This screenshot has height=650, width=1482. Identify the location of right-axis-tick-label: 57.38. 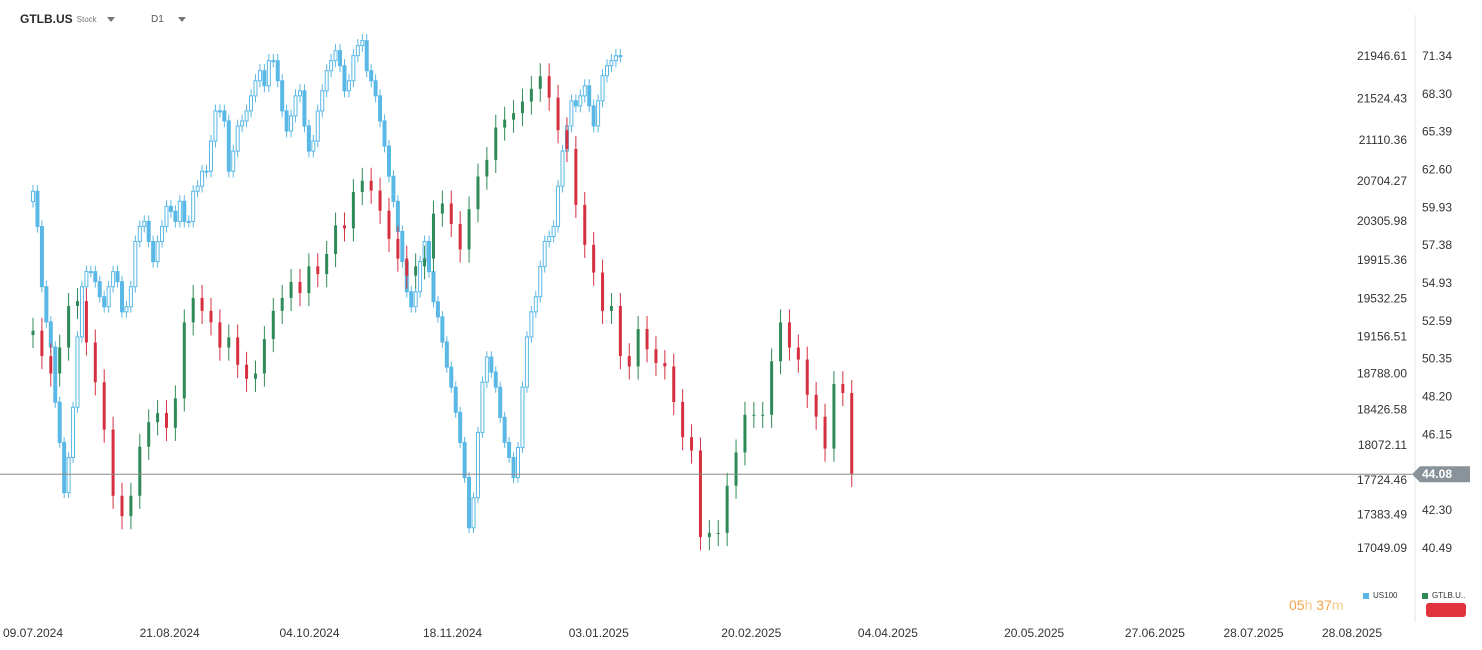
(1437, 245).